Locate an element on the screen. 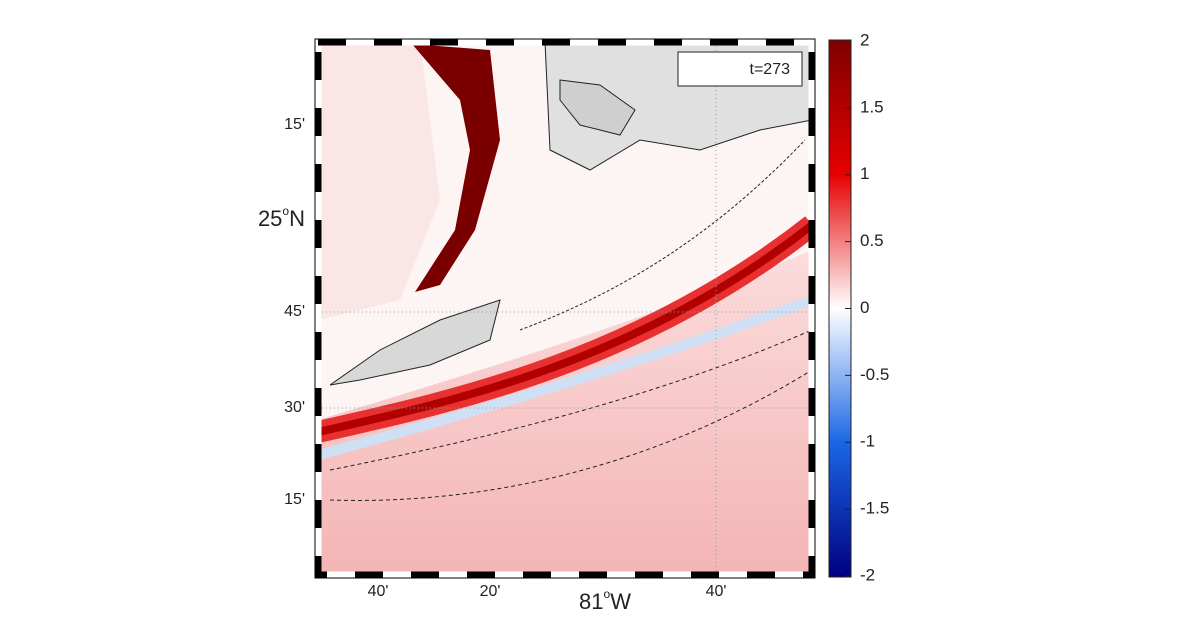  colorbar-tick-label: -1.5 is located at coordinates (874, 508).